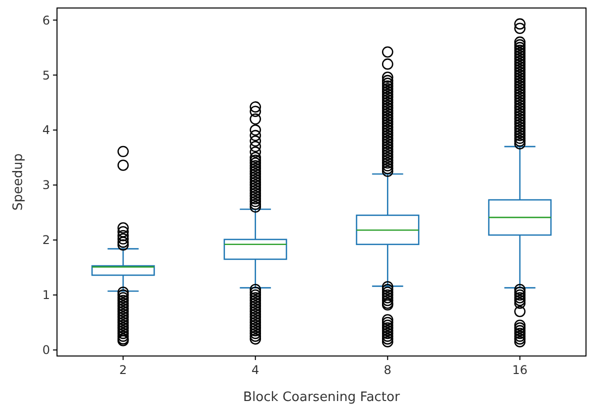  What do you see at coordinates (46, 240) in the screenshot?
I see `y-tick-label: 2` at bounding box center [46, 240].